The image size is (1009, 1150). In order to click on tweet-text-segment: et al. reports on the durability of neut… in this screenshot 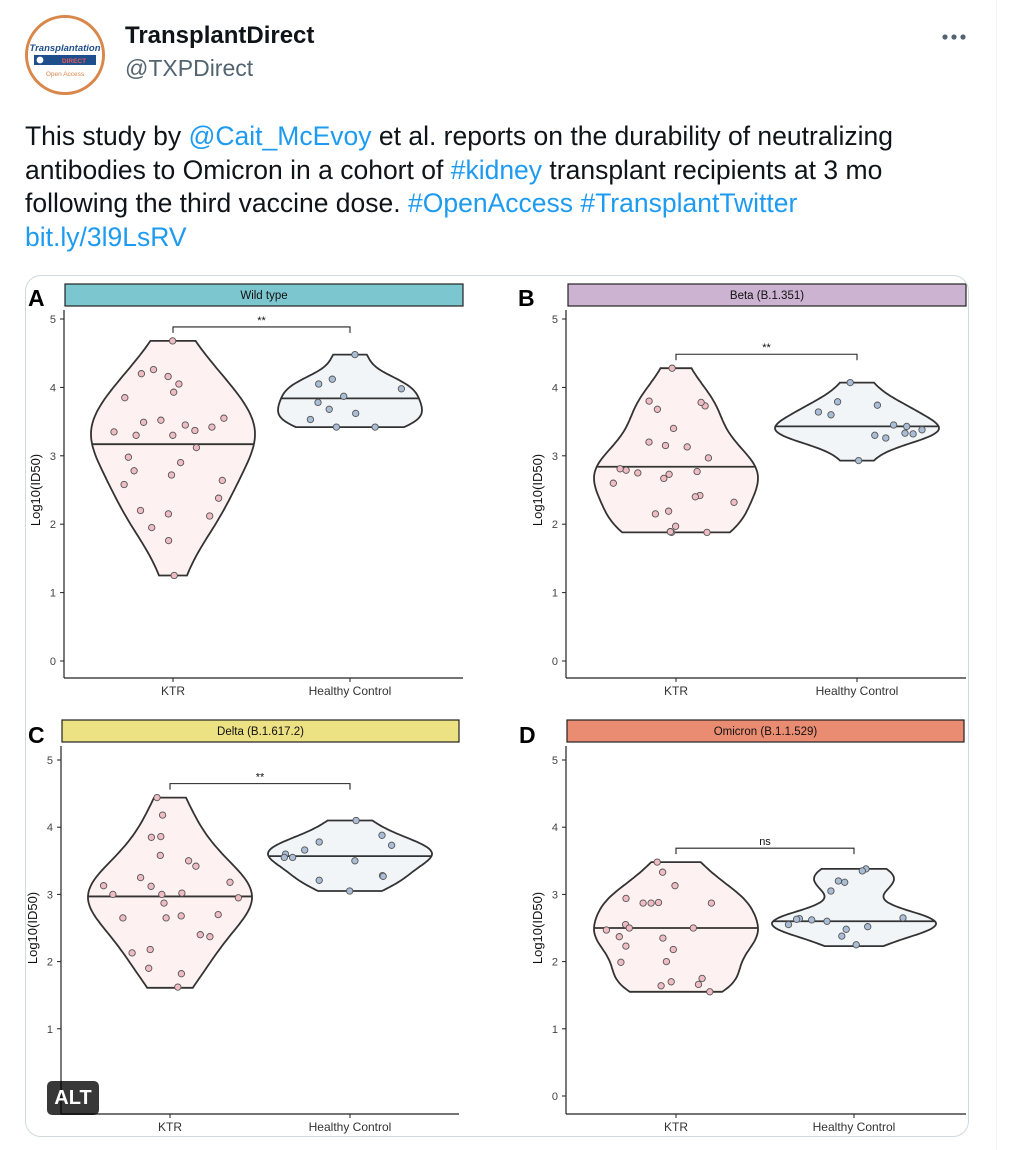, I will do `click(459, 153)`.